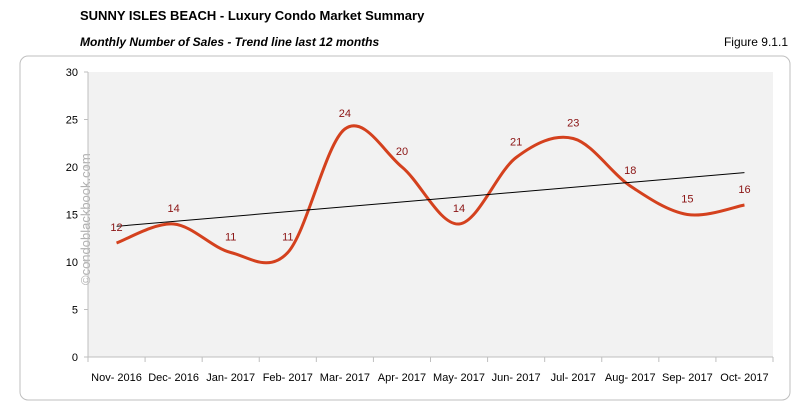 The image size is (803, 419). I want to click on y-tick-label: 10, so click(72, 263).